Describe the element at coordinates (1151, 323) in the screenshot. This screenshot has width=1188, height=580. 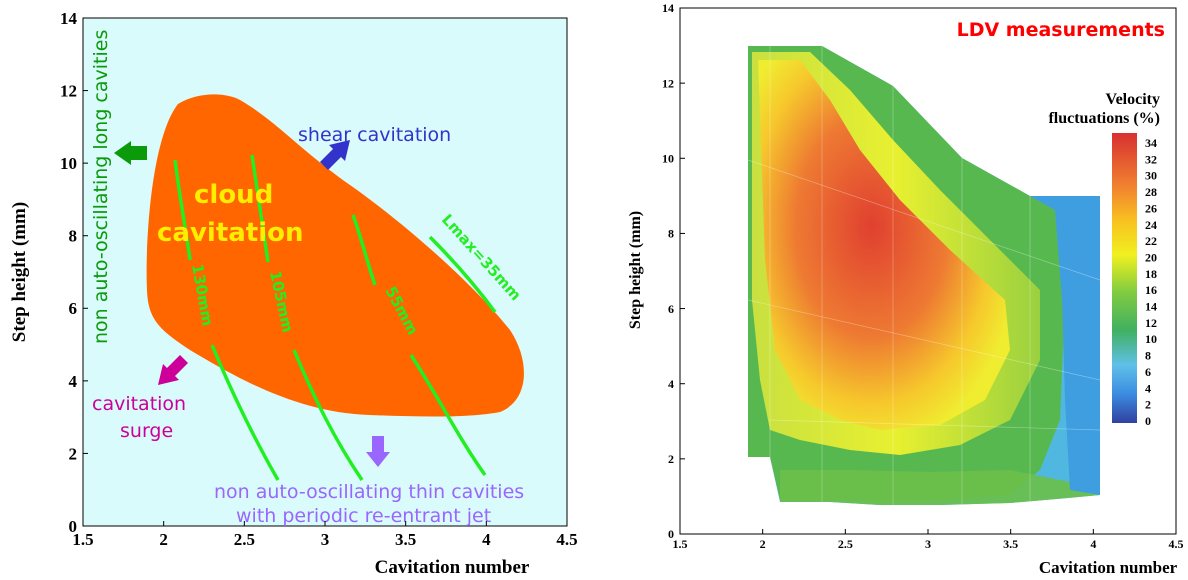
I see `colorbar-tick-label: 12` at that location.